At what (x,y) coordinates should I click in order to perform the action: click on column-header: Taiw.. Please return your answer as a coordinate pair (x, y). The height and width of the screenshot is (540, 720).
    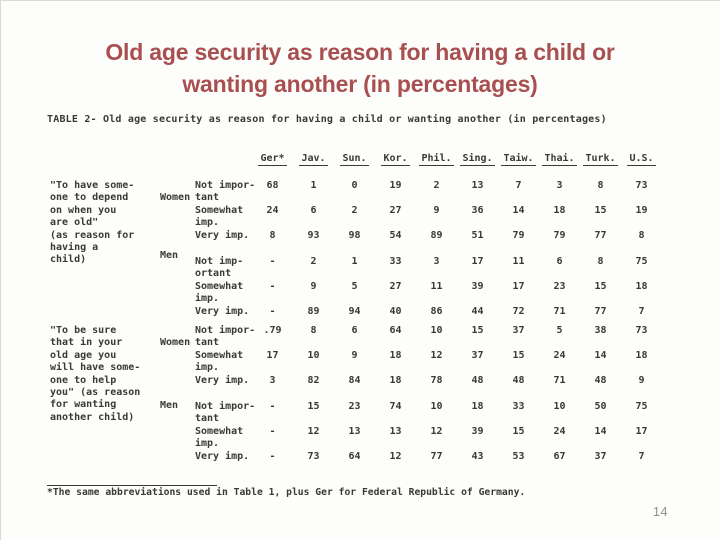
    Looking at the image, I should click on (518, 159).